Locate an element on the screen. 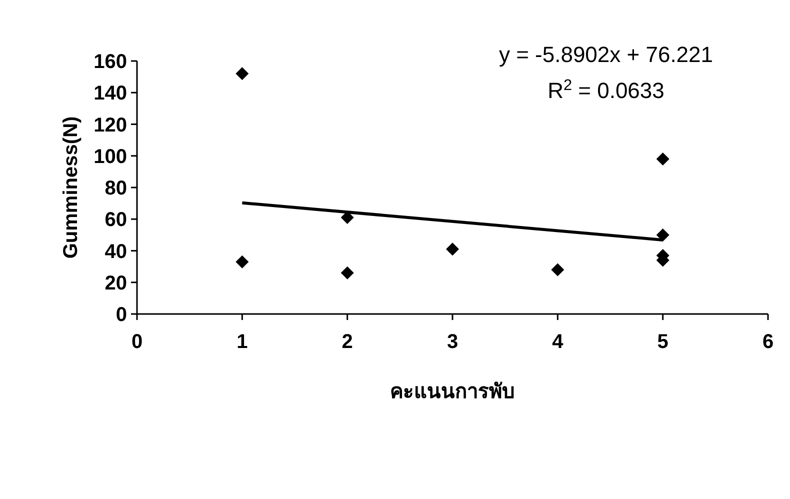 This screenshot has width=790, height=499. x-tick-label: 2 is located at coordinates (347, 342).